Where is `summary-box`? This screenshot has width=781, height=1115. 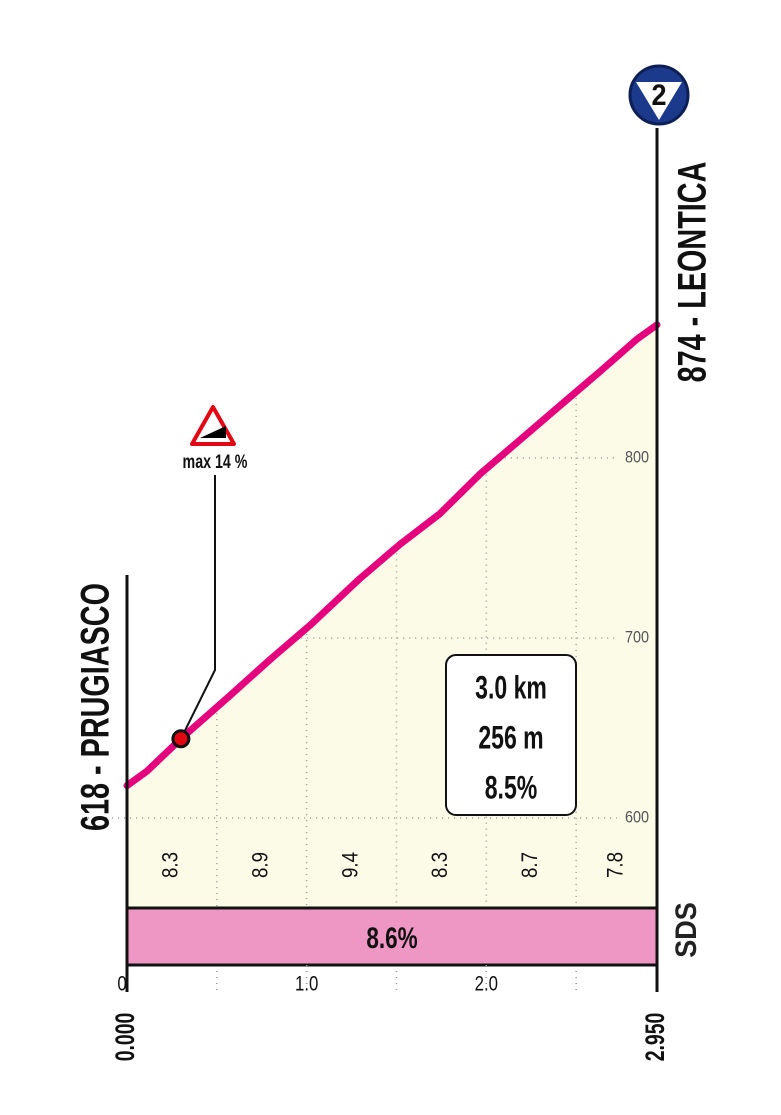
summary-box is located at coordinates (511, 735).